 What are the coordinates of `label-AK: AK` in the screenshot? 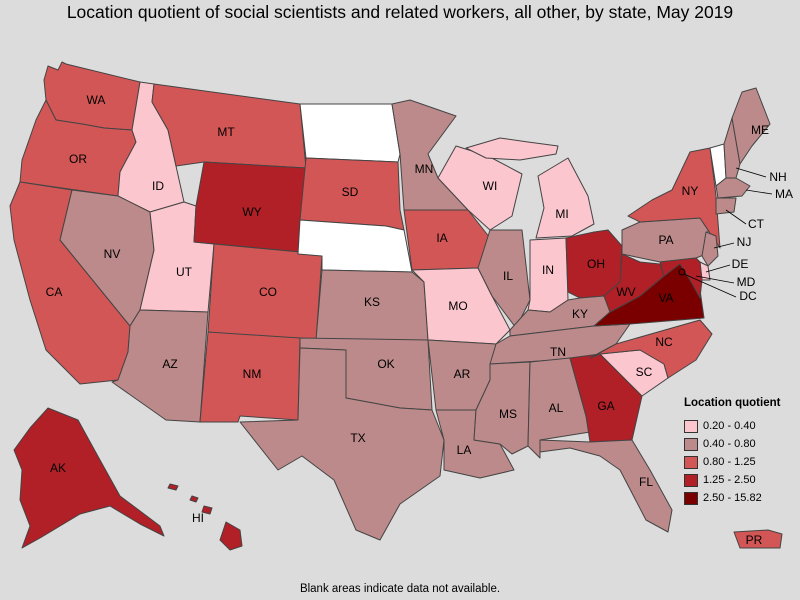 It's located at (58, 468).